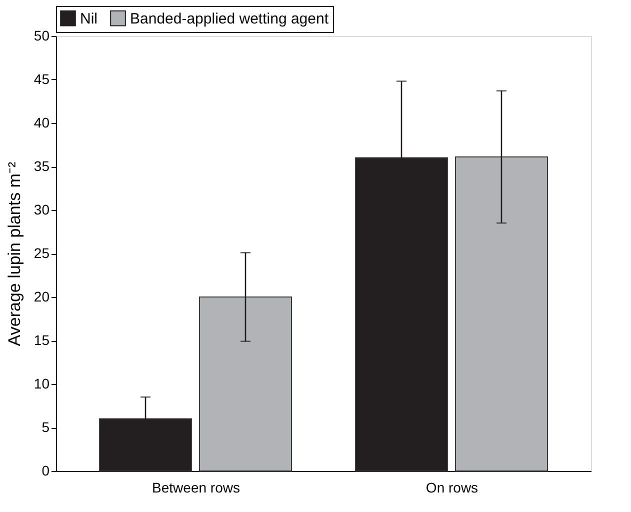 The height and width of the screenshot is (512, 631). What do you see at coordinates (42, 210) in the screenshot?
I see `y-tick-label: 30` at bounding box center [42, 210].